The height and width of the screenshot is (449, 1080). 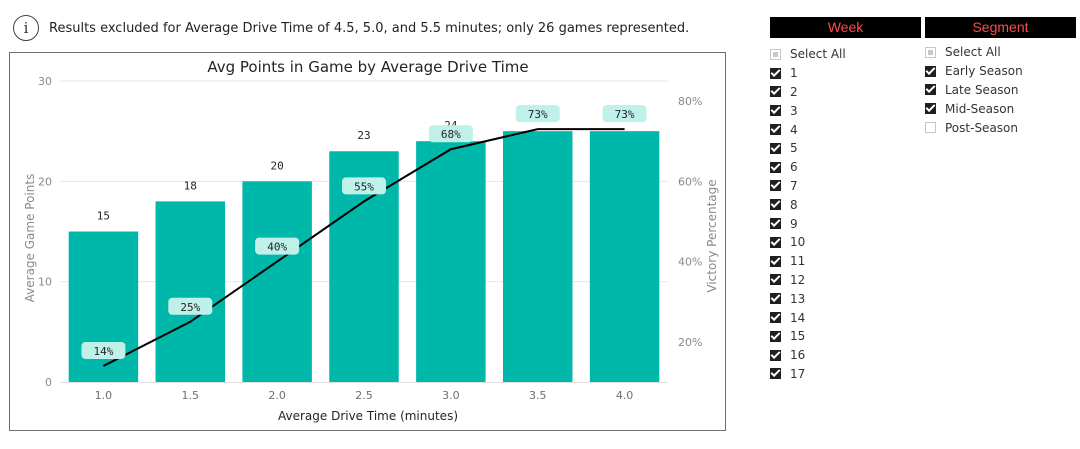 What do you see at coordinates (845, 223) in the screenshot?
I see `week-item: 9` at bounding box center [845, 223].